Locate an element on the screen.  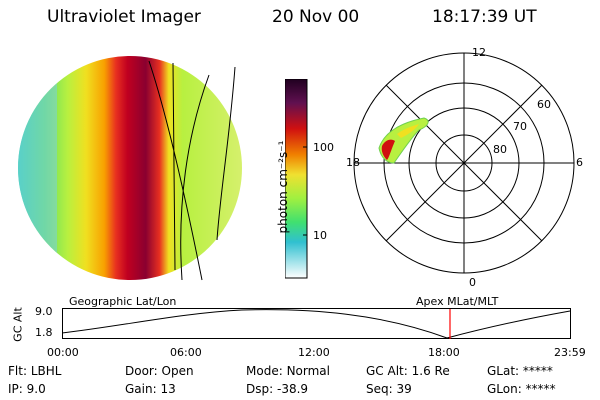
instrument-title: Ultraviolet Imager is located at coordinates (124, 17).